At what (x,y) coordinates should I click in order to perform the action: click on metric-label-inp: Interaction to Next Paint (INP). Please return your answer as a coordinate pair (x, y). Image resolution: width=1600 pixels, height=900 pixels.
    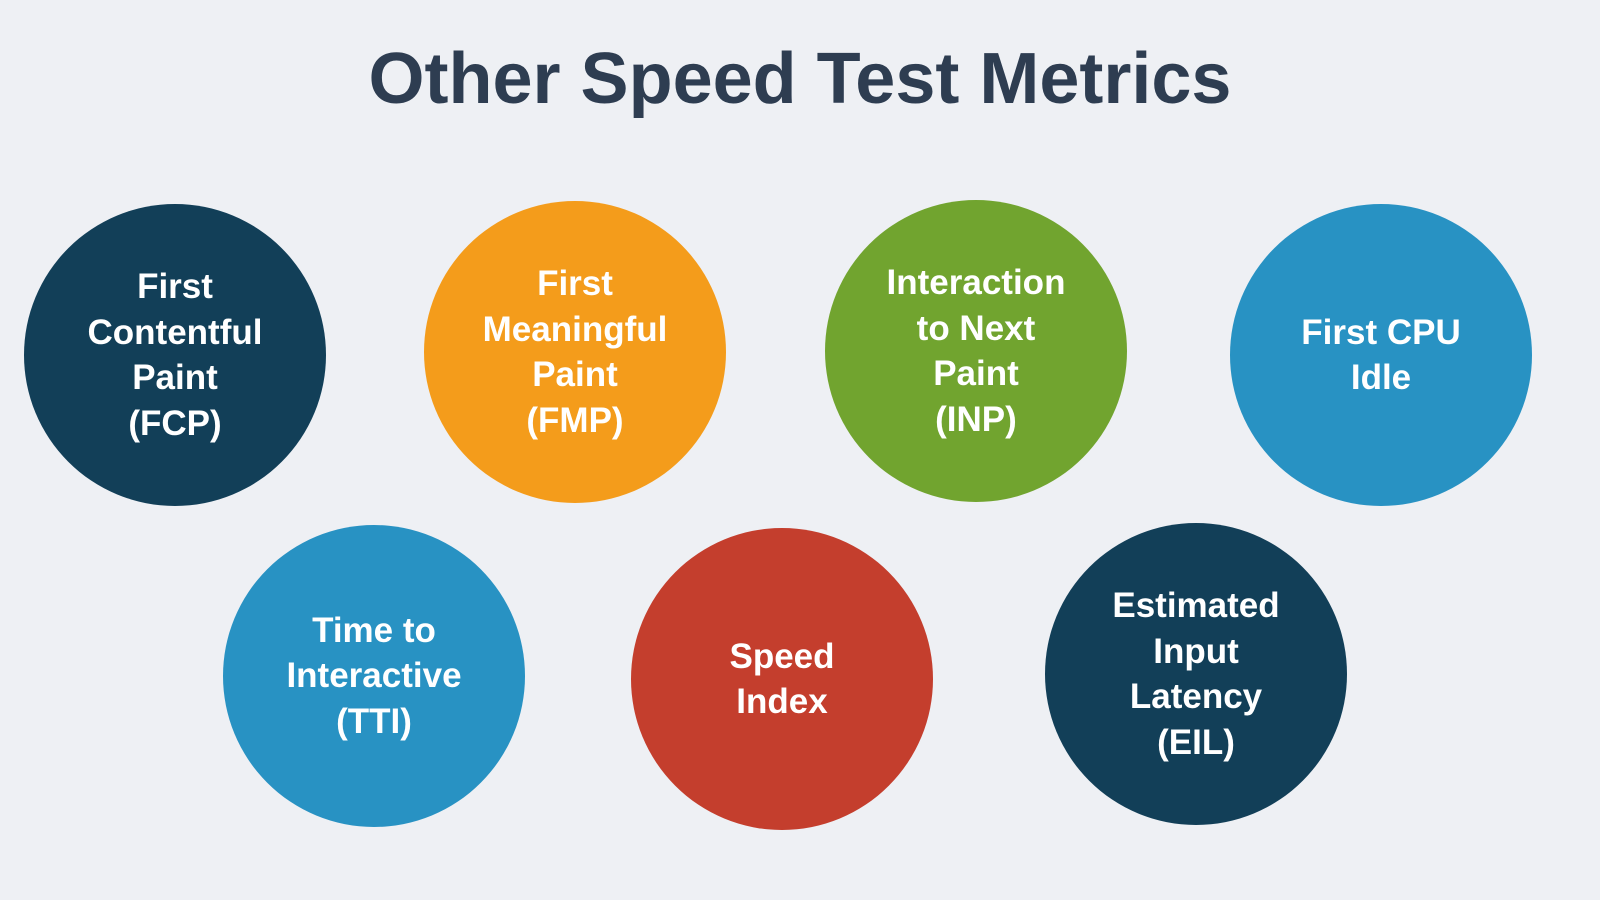
    Looking at the image, I should click on (976, 351).